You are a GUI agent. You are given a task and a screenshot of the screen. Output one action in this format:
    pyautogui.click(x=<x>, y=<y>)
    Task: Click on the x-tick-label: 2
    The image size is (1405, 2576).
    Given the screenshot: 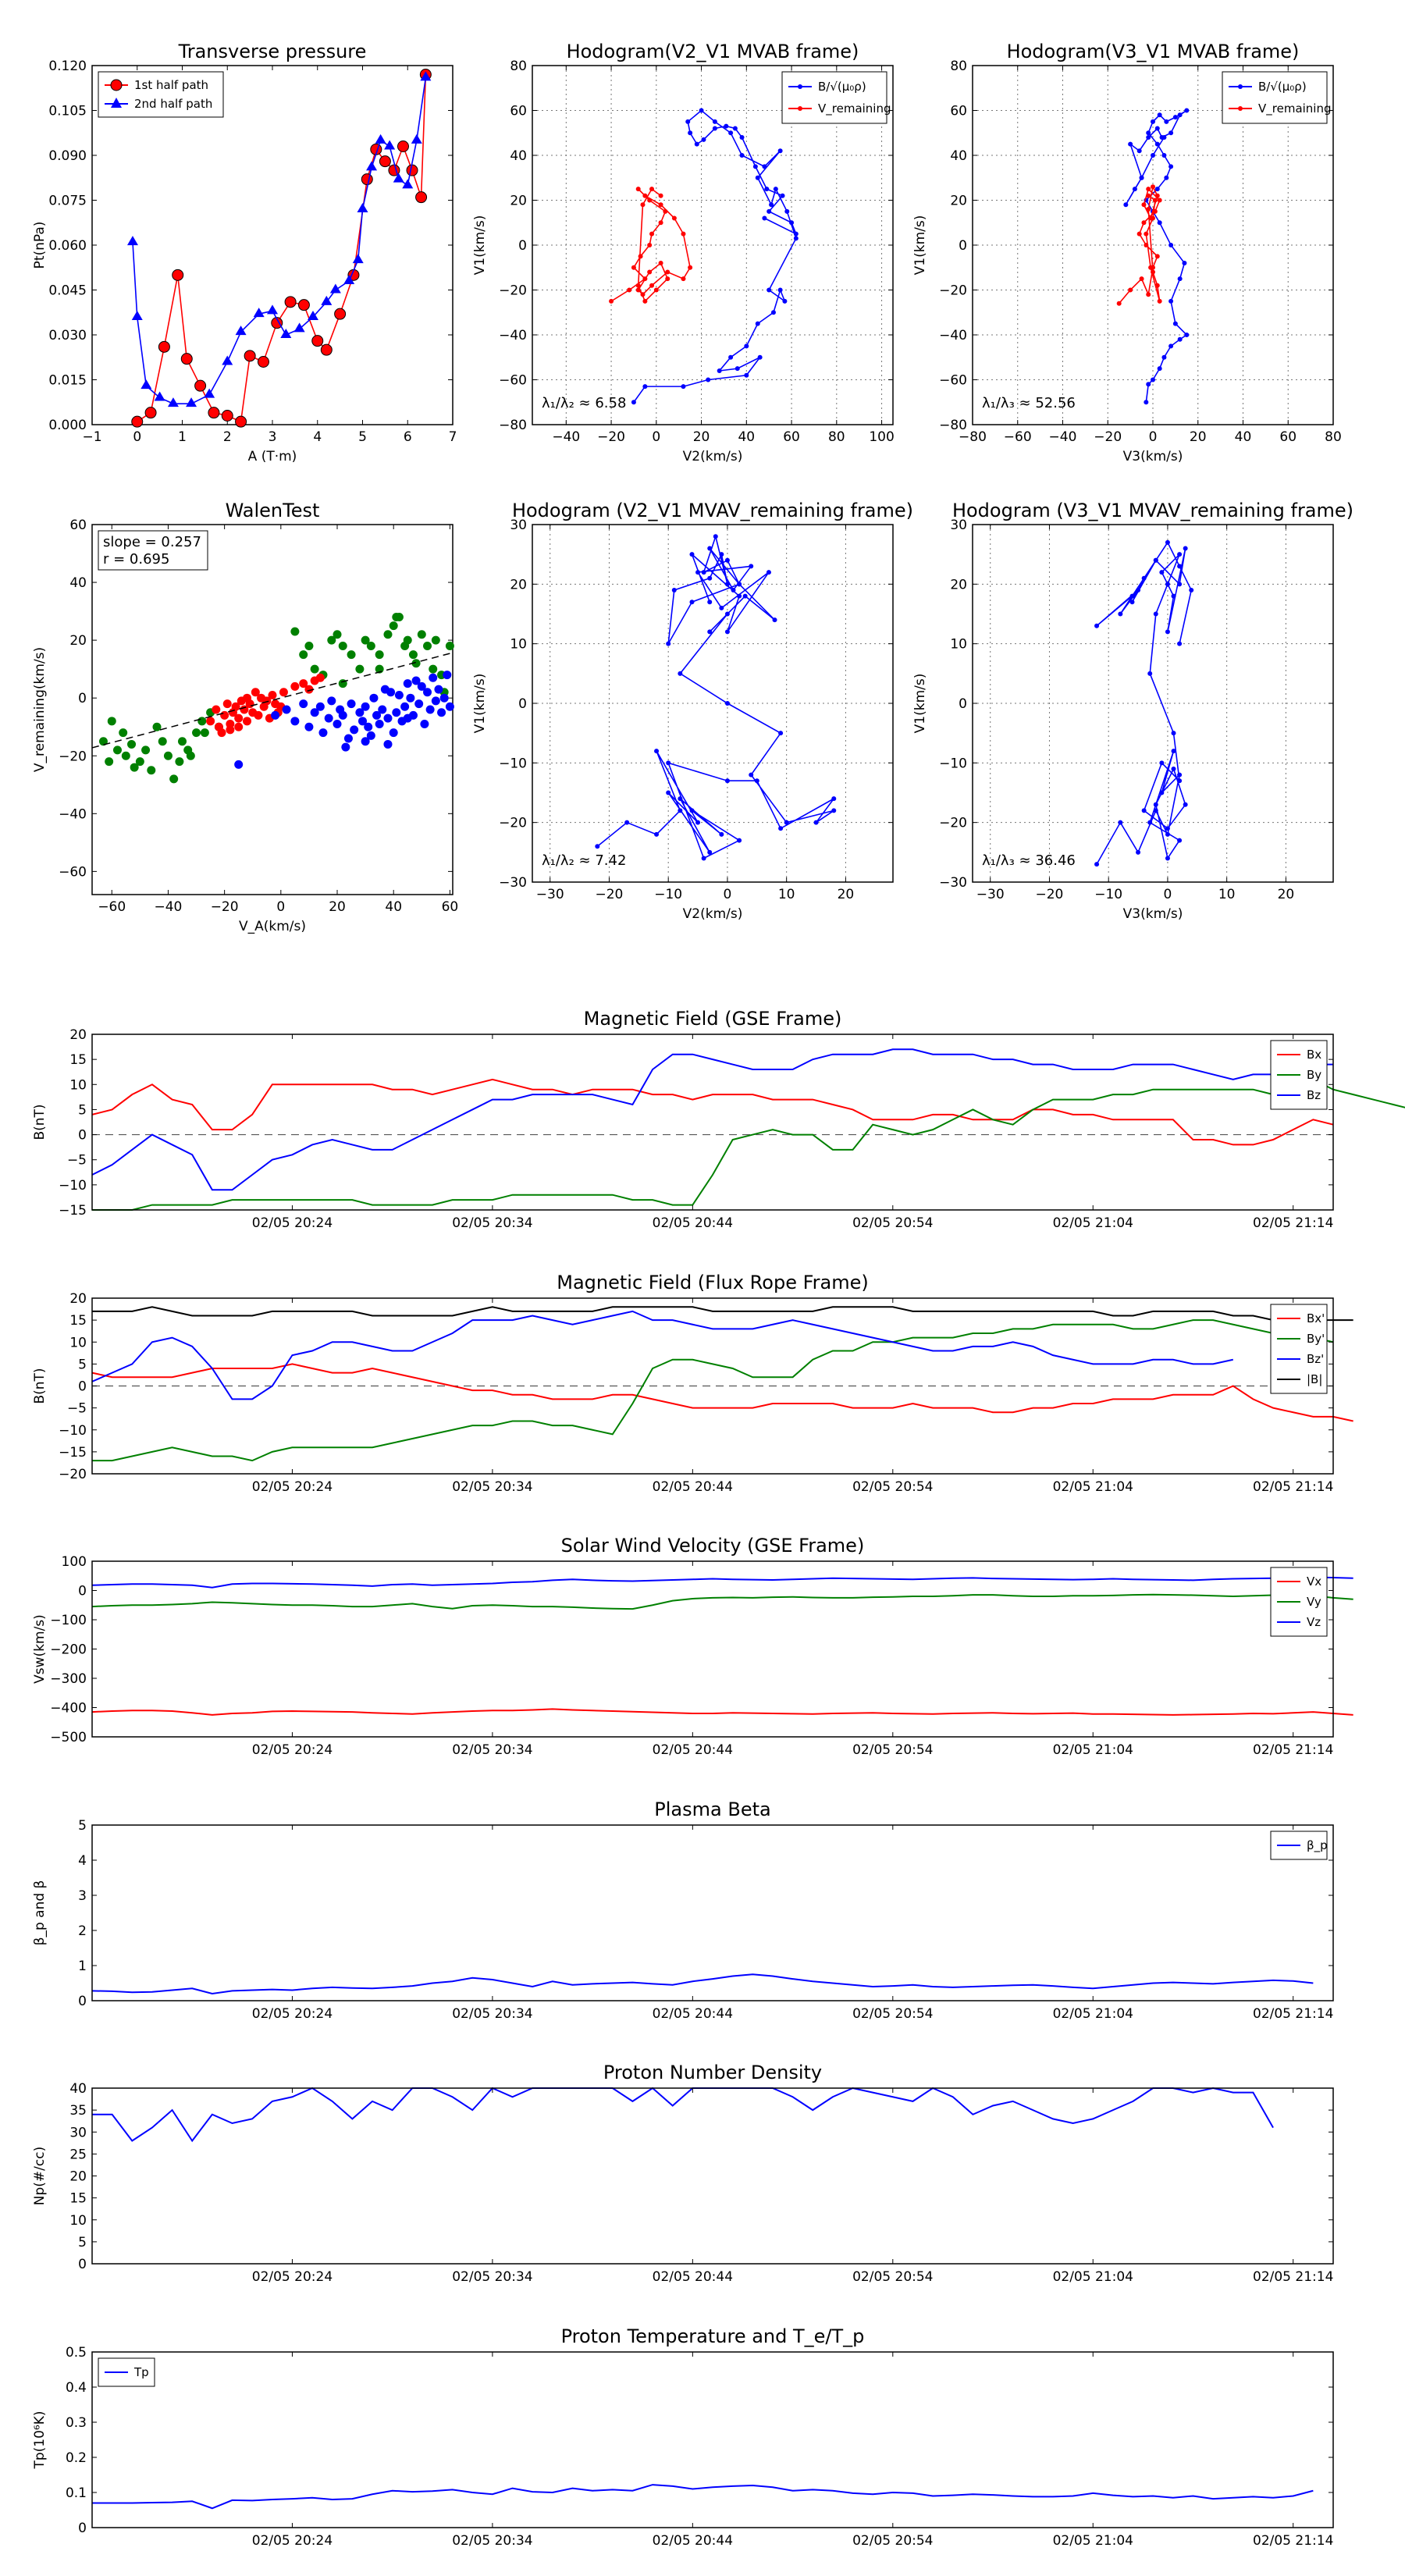 What is the action you would take?
    pyautogui.click(x=227, y=437)
    